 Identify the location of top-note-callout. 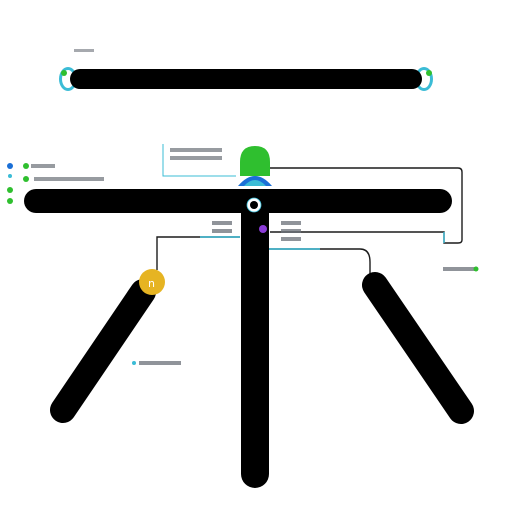
(199, 160).